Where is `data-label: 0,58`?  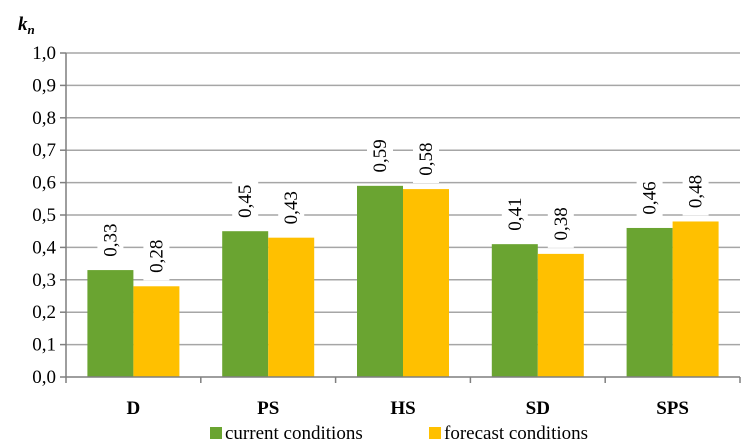
data-label: 0,58 is located at coordinates (426, 158).